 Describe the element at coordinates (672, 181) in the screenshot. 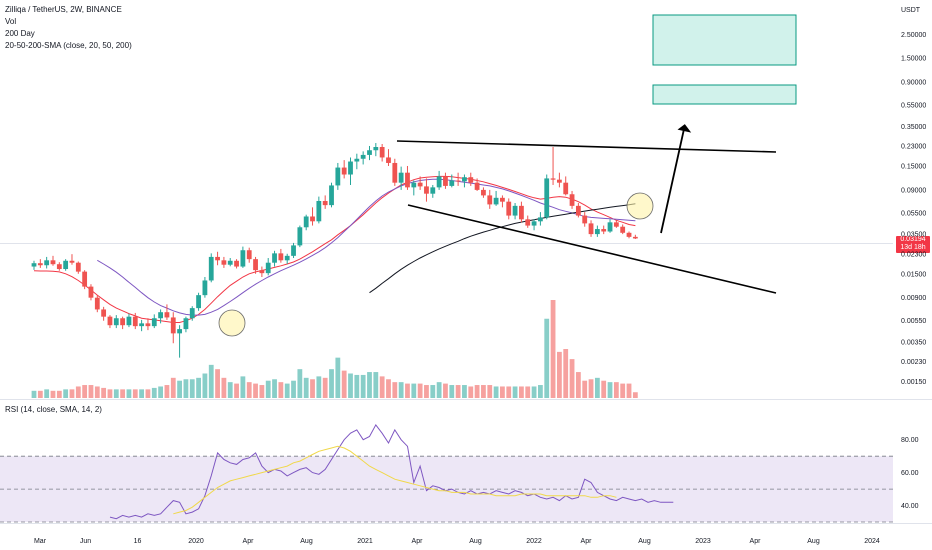

I see `breakout-arrow` at that location.